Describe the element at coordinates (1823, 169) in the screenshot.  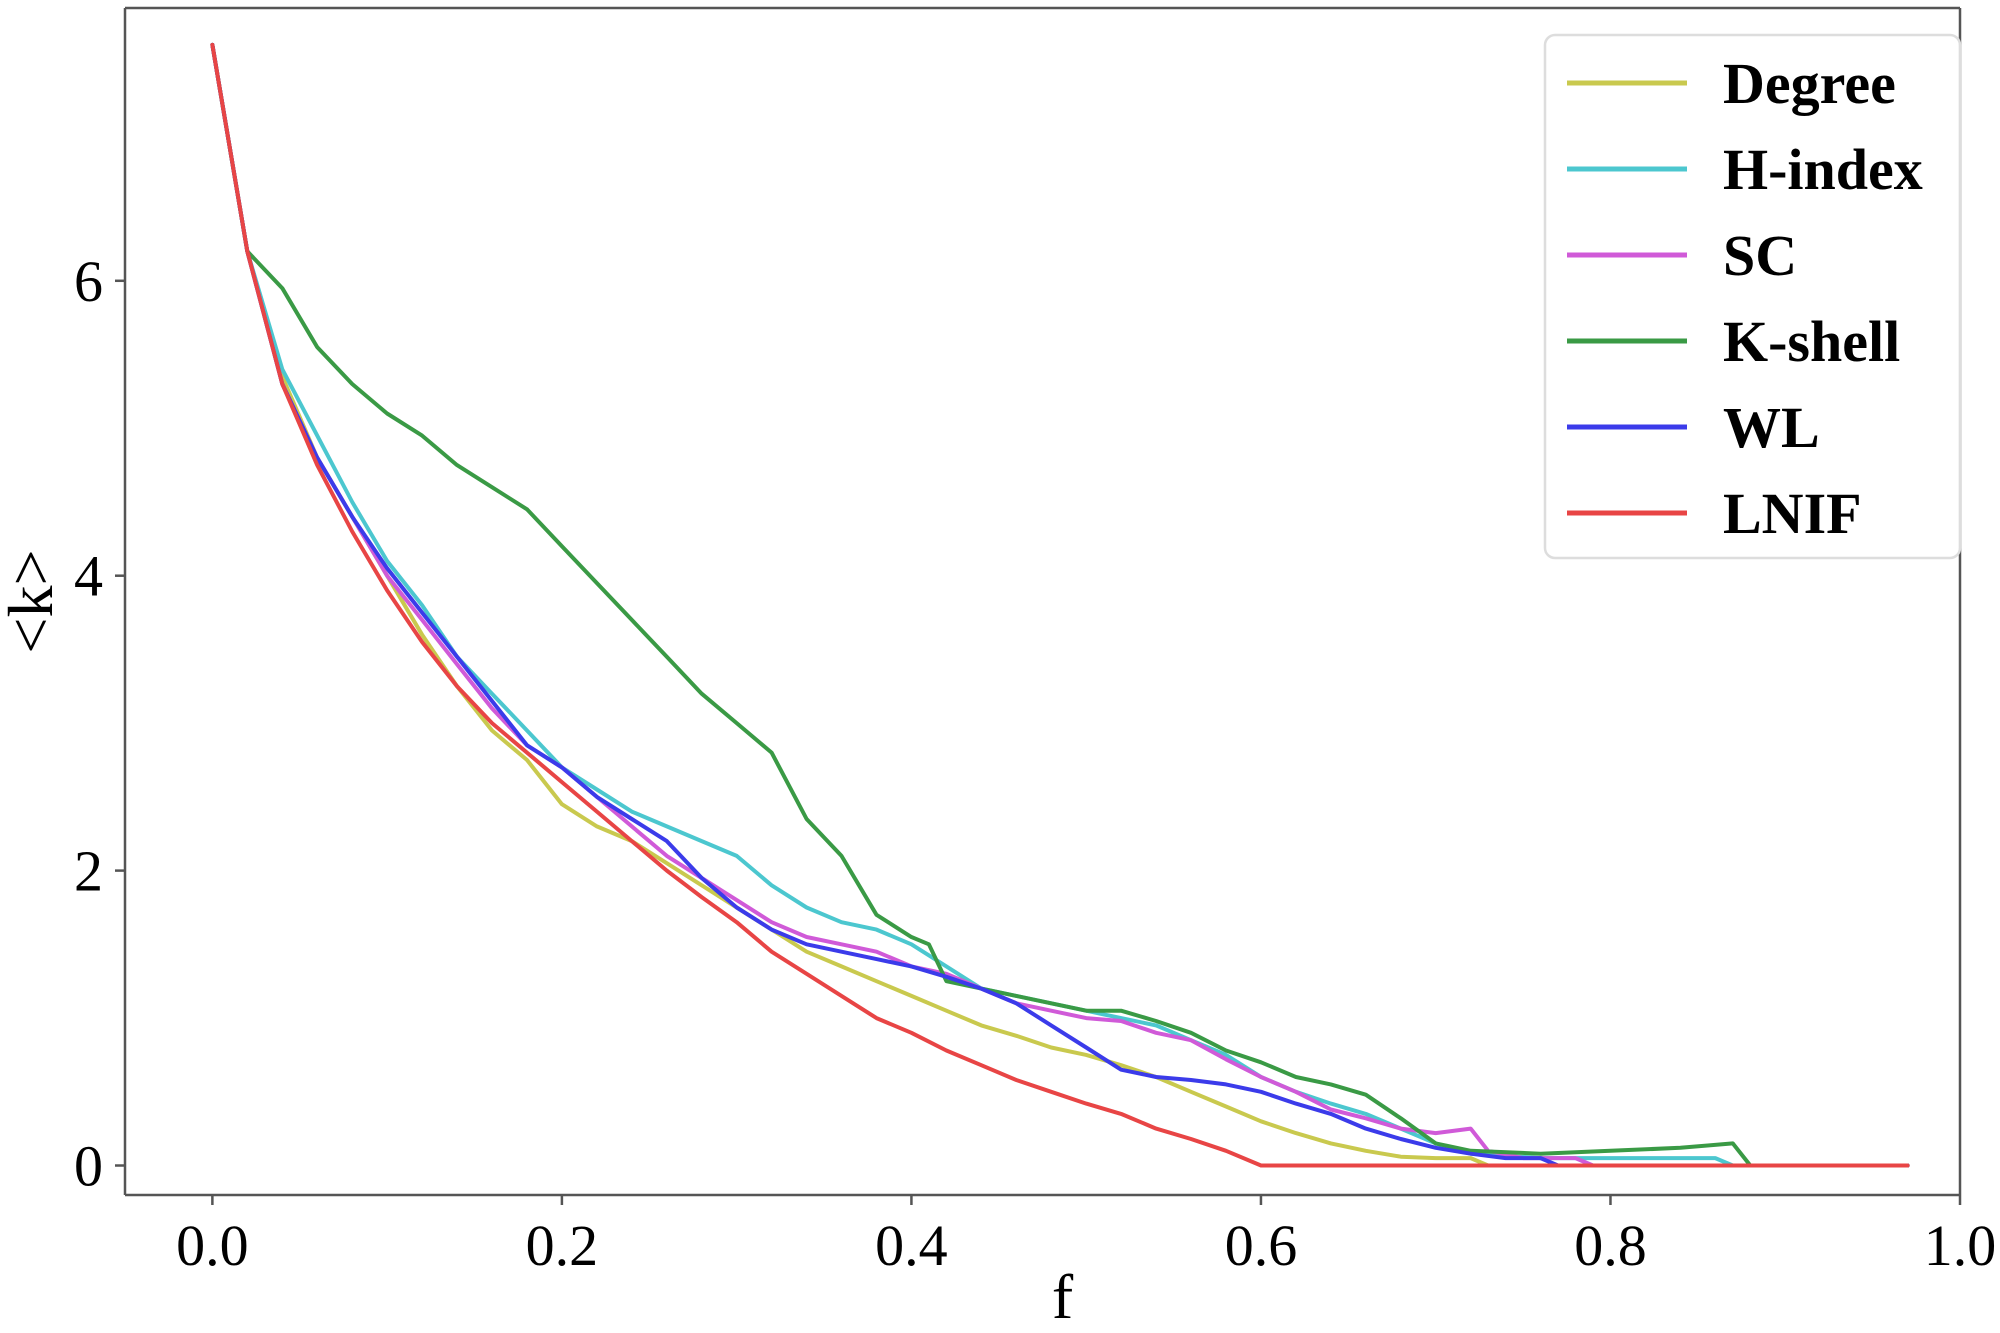
I see `legend-label-h-index: H-index` at that location.